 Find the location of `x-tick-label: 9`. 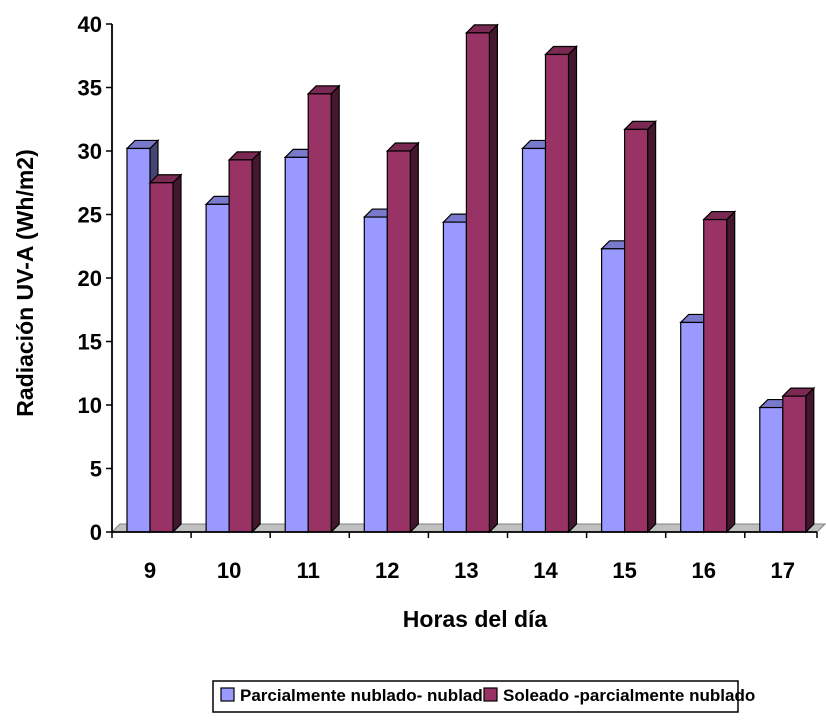

x-tick-label: 9 is located at coordinates (150, 570).